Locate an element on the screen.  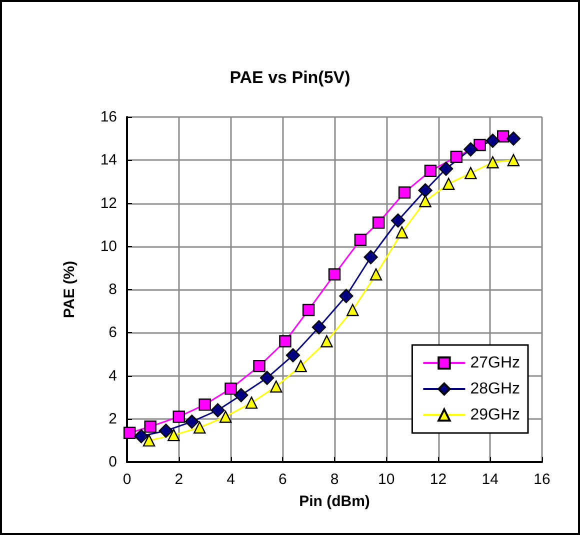
x-tick-label: 6 is located at coordinates (282, 479).